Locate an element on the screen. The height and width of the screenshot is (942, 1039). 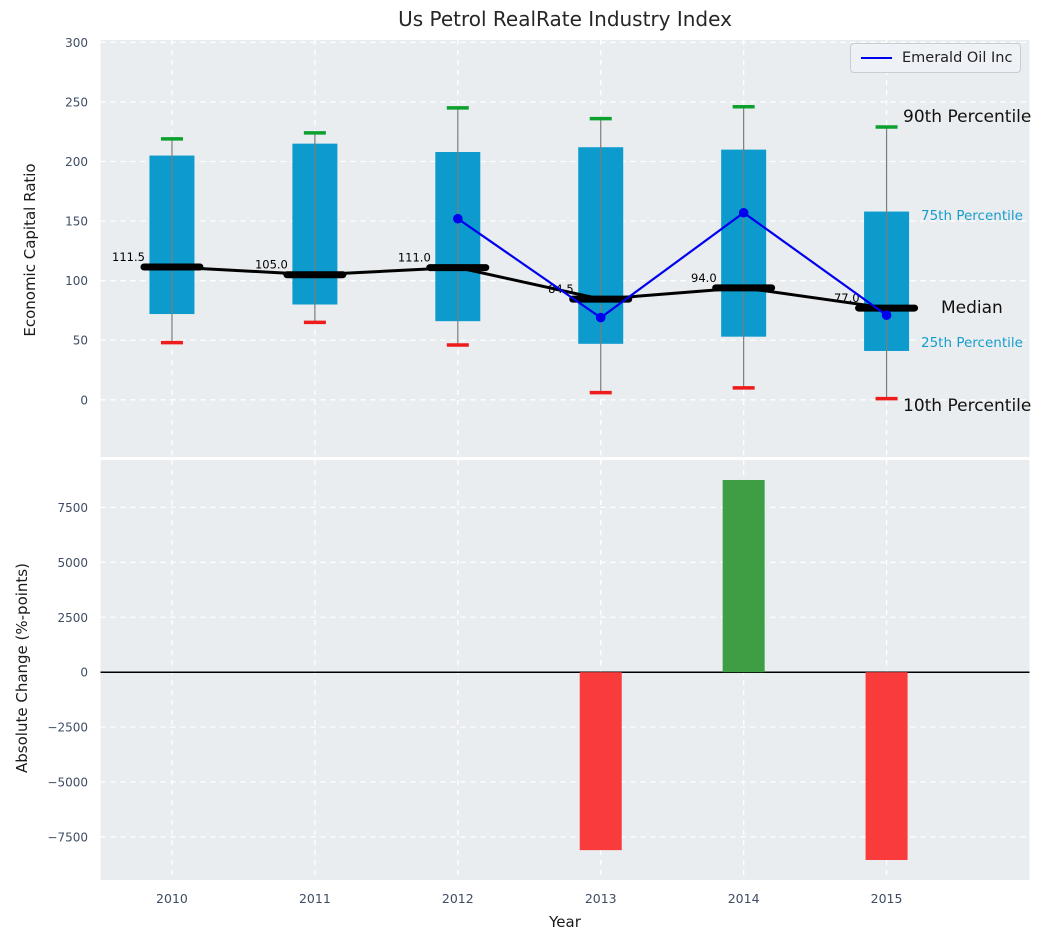
tick-label: 2500 is located at coordinates (72, 618).